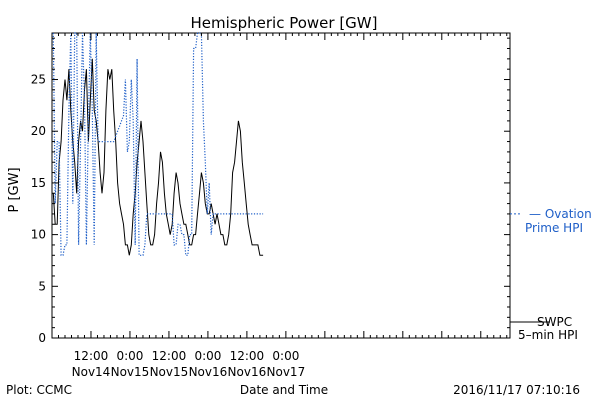 The width and height of the screenshot is (600, 400). I want to click on legend-ovation-label-2: Prime HPI, so click(554, 228).